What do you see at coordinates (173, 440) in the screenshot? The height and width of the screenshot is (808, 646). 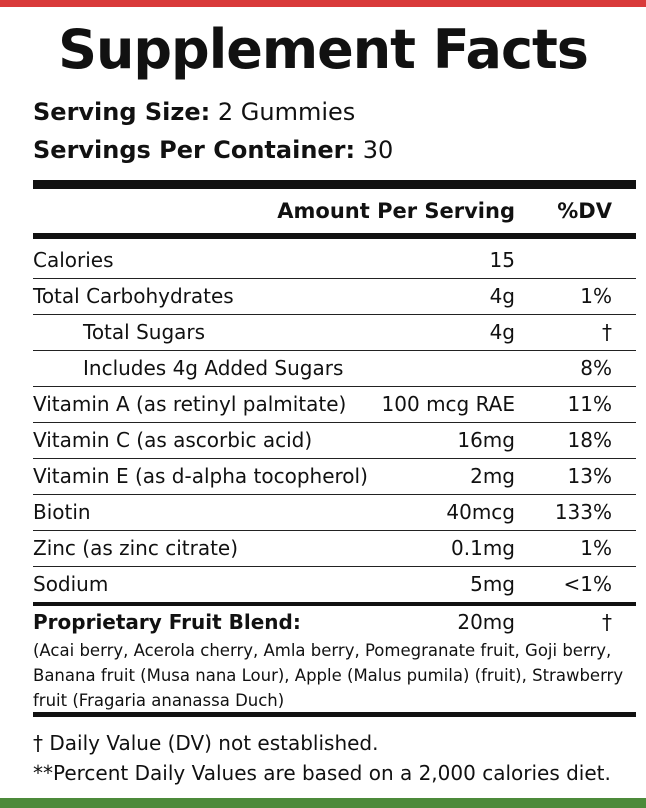 I see `nutrient-name: Vitamin C (as ascorbic acid)` at bounding box center [173, 440].